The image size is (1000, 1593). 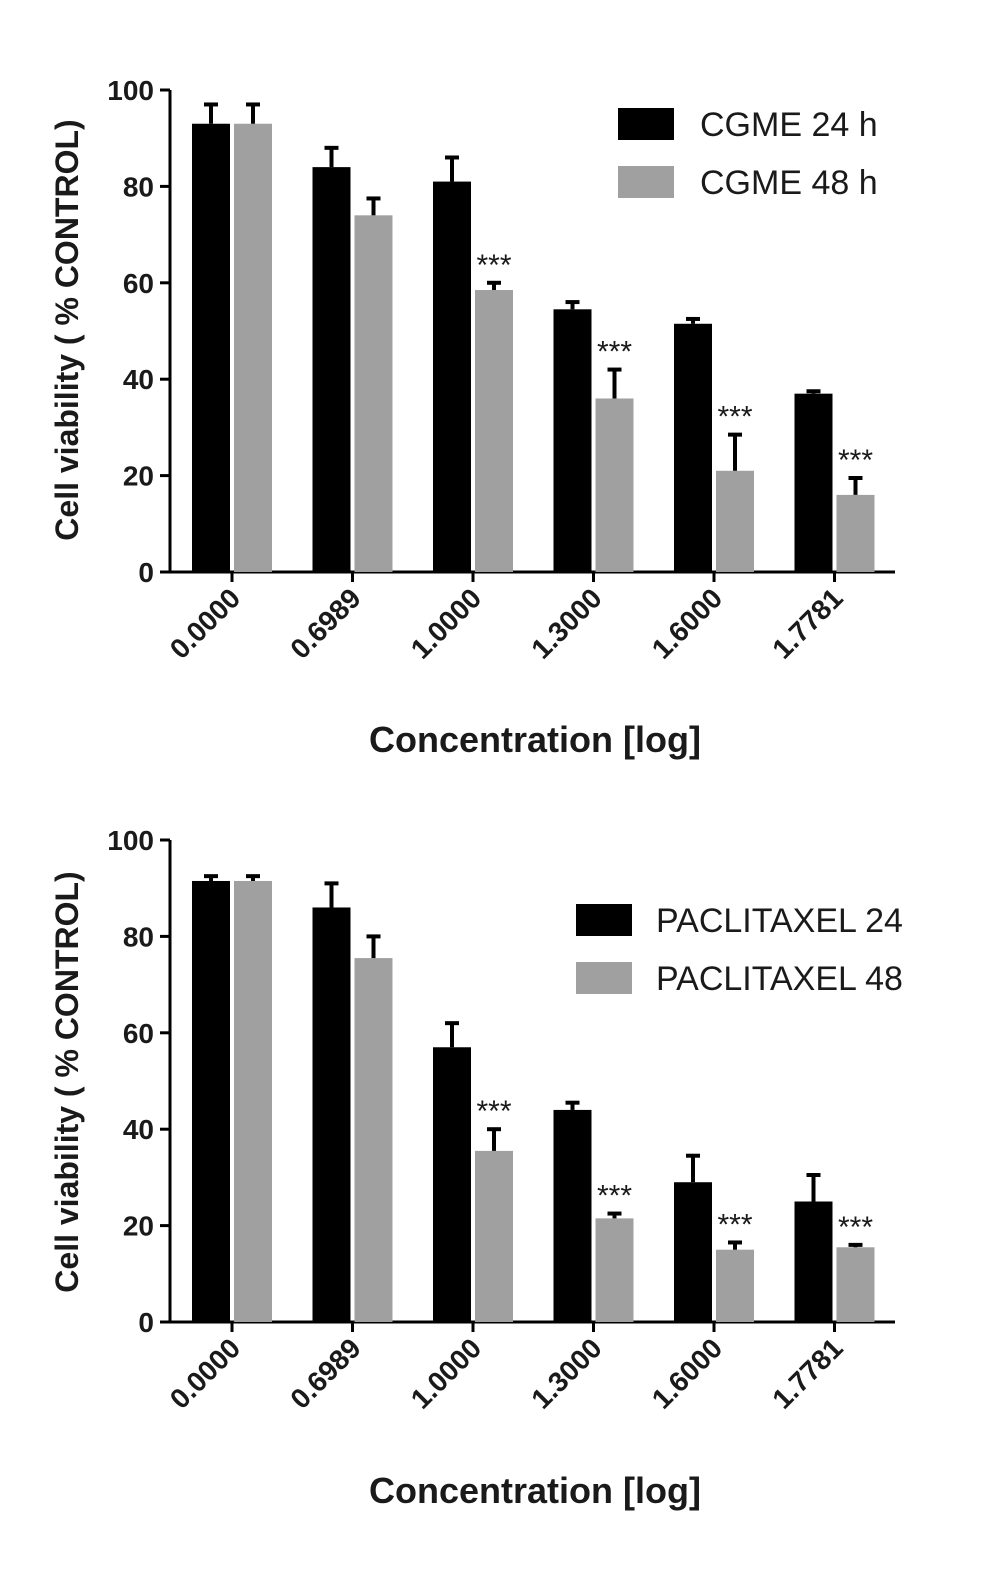 I want to click on legend: PACLITAXEL 24 PACLITAXEL 48, so click(x=739, y=950).